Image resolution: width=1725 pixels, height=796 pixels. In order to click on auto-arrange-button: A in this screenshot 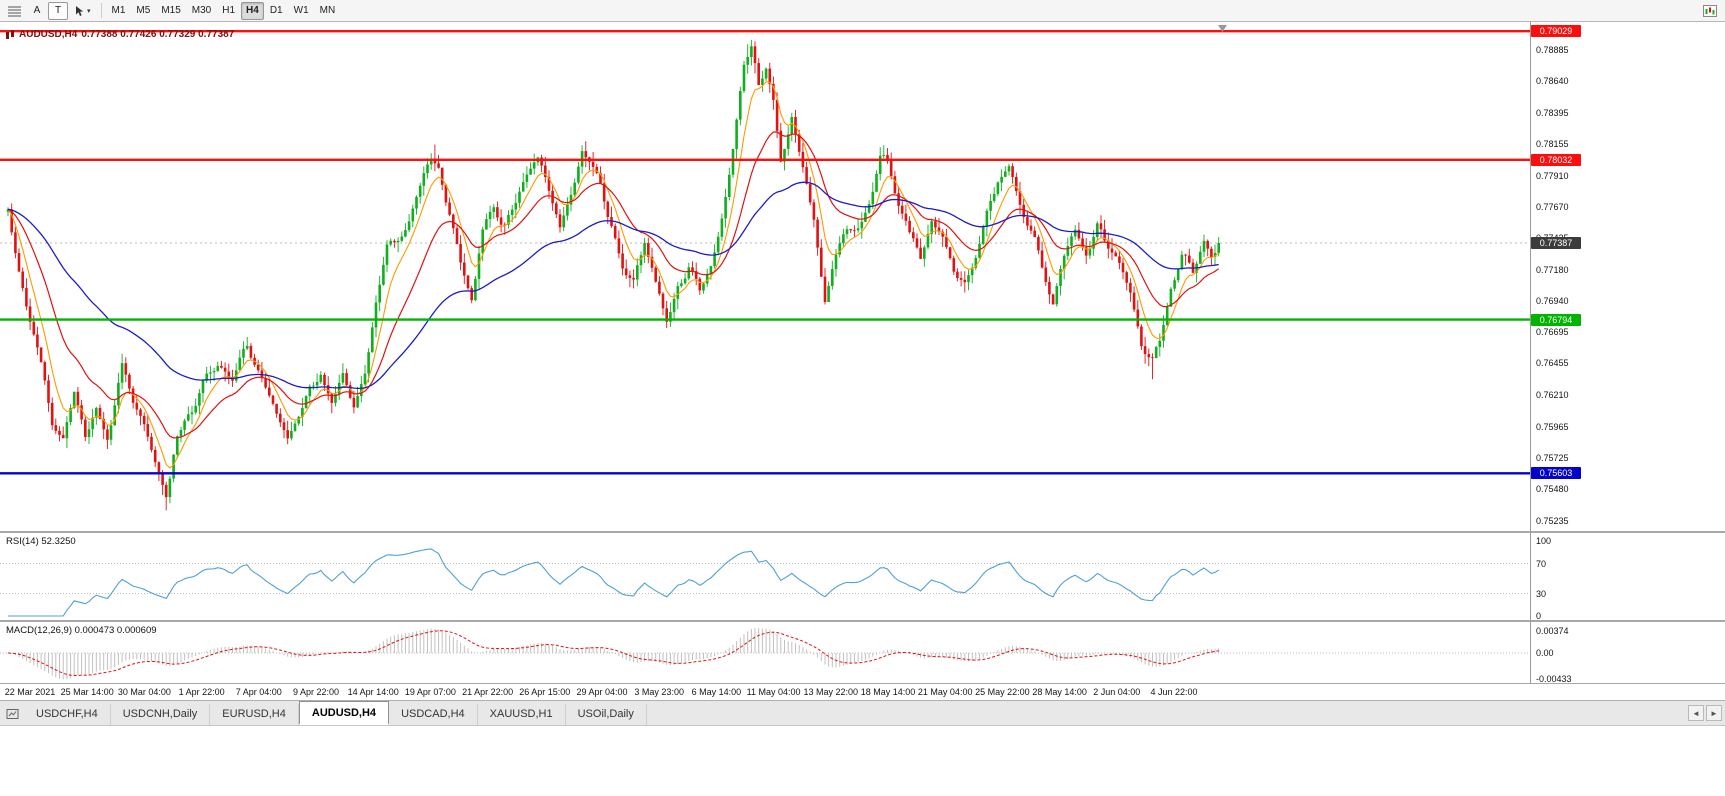, I will do `click(37, 10)`.